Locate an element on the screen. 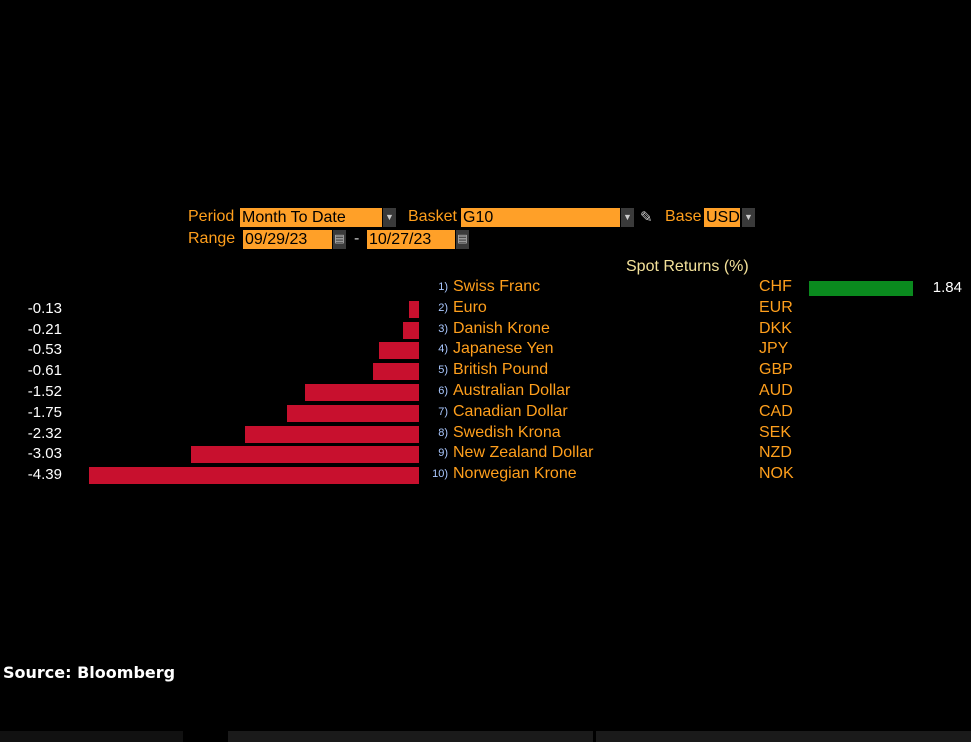 Image resolution: width=971 pixels, height=742 pixels. bar-nok is located at coordinates (254, 476).